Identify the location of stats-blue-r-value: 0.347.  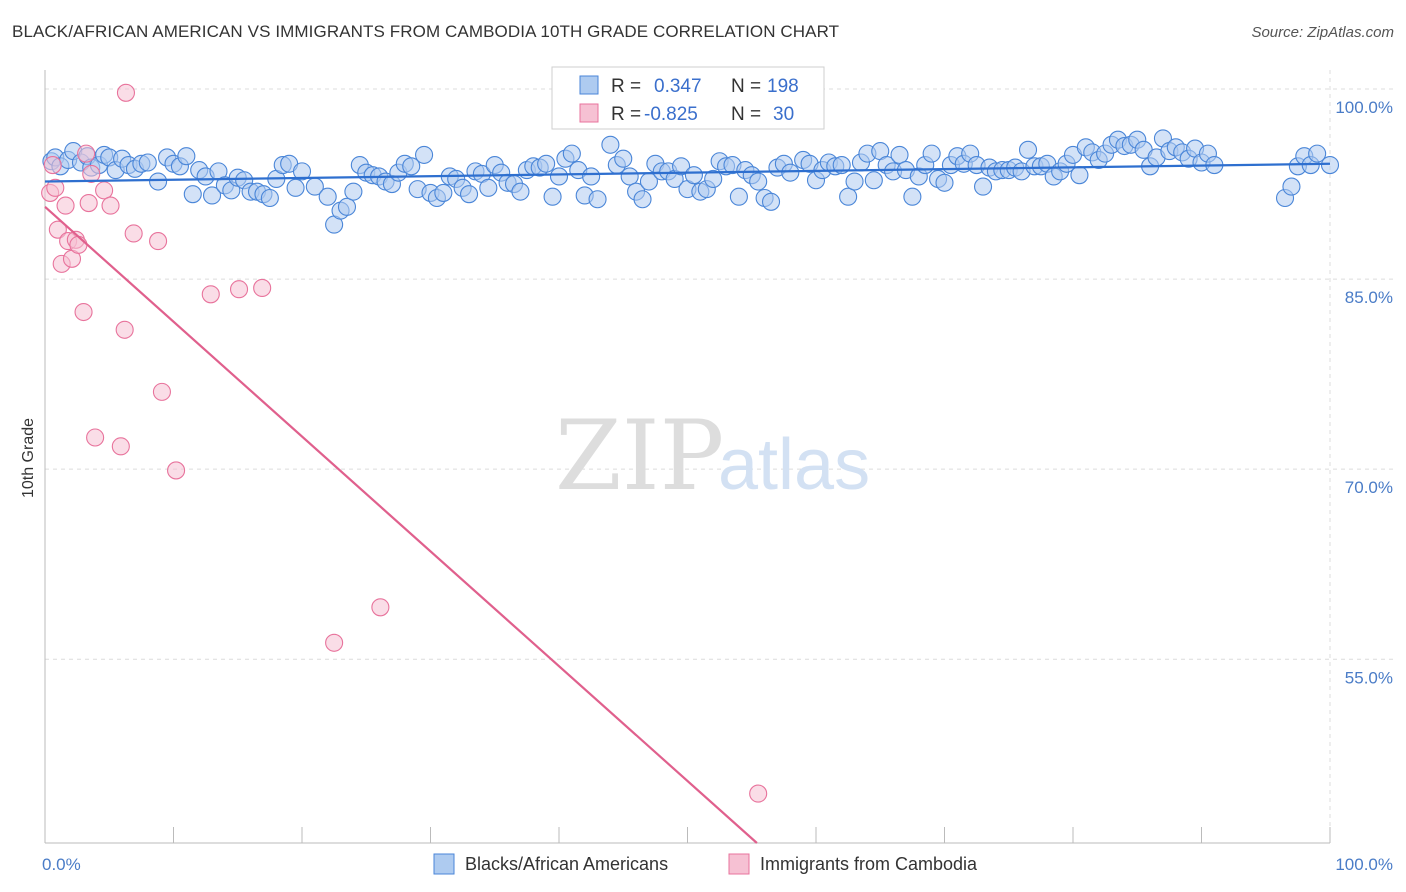
(678, 86).